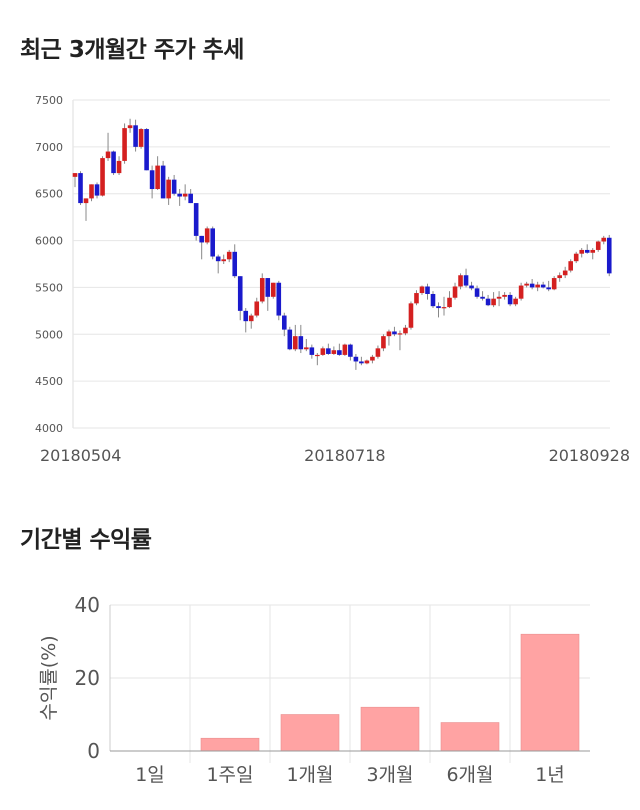 This screenshot has width=640, height=810. What do you see at coordinates (49, 194) in the screenshot?
I see `y-tick-label: 6500` at bounding box center [49, 194].